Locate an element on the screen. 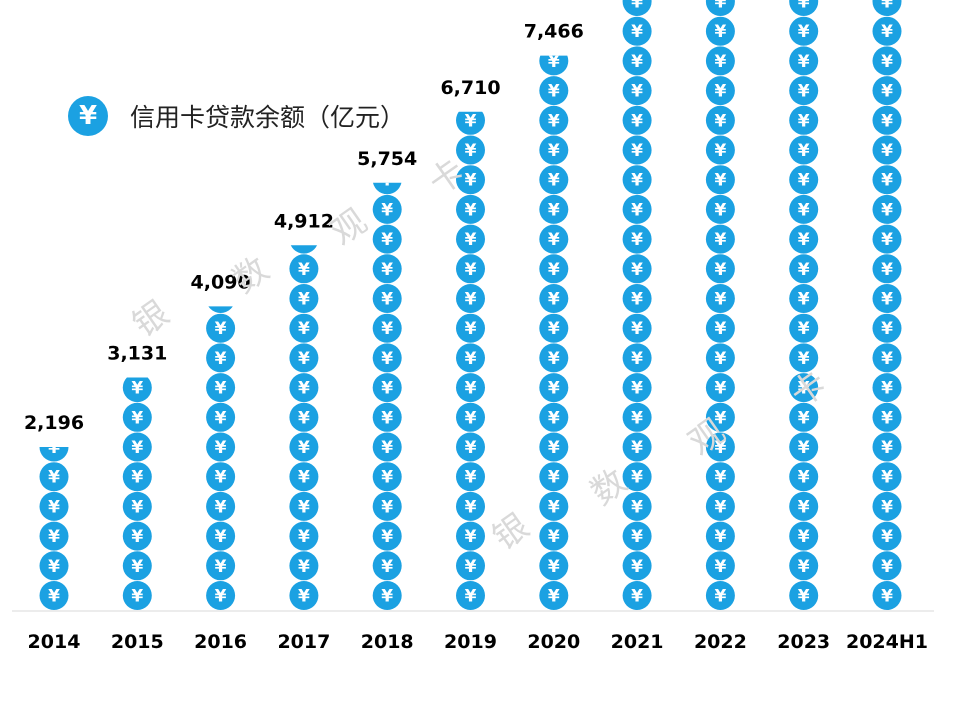 Image resolution: width=960 pixels, height=720 pixels. data-label: 6,710 is located at coordinates (470, 88).